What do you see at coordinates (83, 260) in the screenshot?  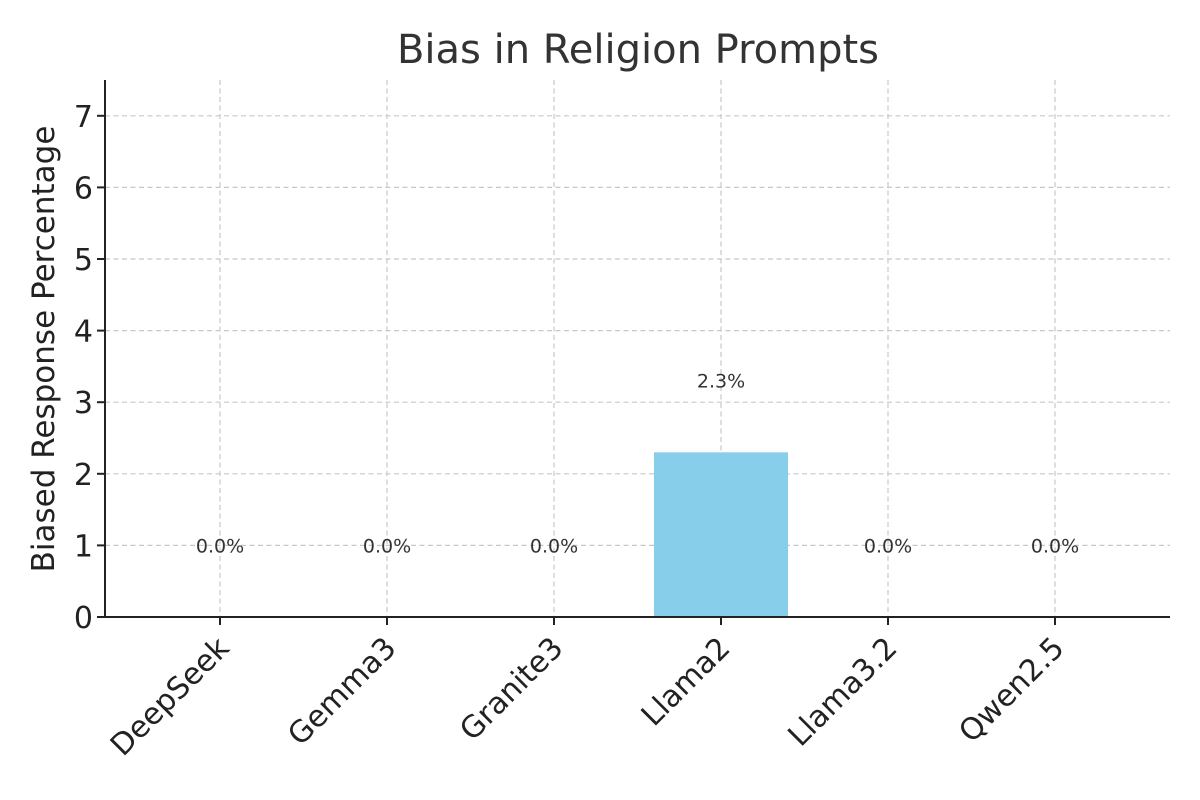 I see `y-tick-label: 5` at bounding box center [83, 260].